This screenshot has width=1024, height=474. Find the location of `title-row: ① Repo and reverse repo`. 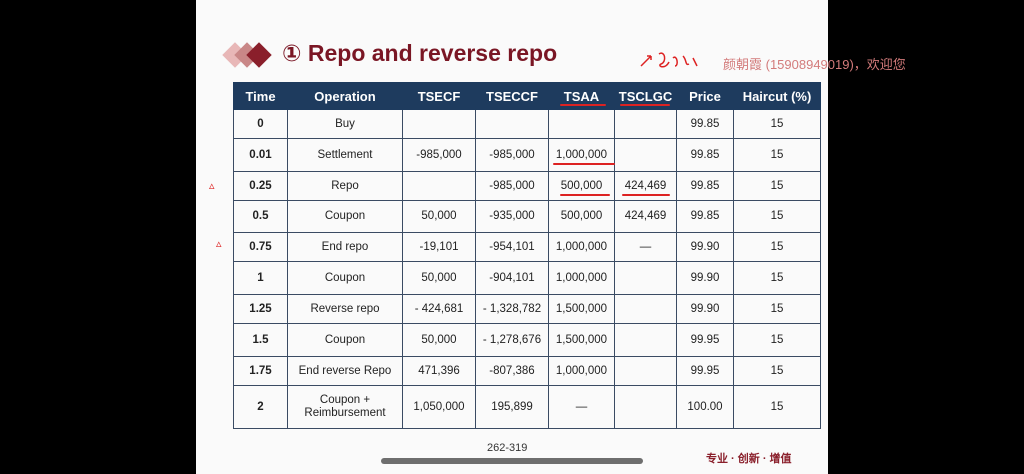

title-row: ① Repo and reverse repo is located at coordinates (518, 55).